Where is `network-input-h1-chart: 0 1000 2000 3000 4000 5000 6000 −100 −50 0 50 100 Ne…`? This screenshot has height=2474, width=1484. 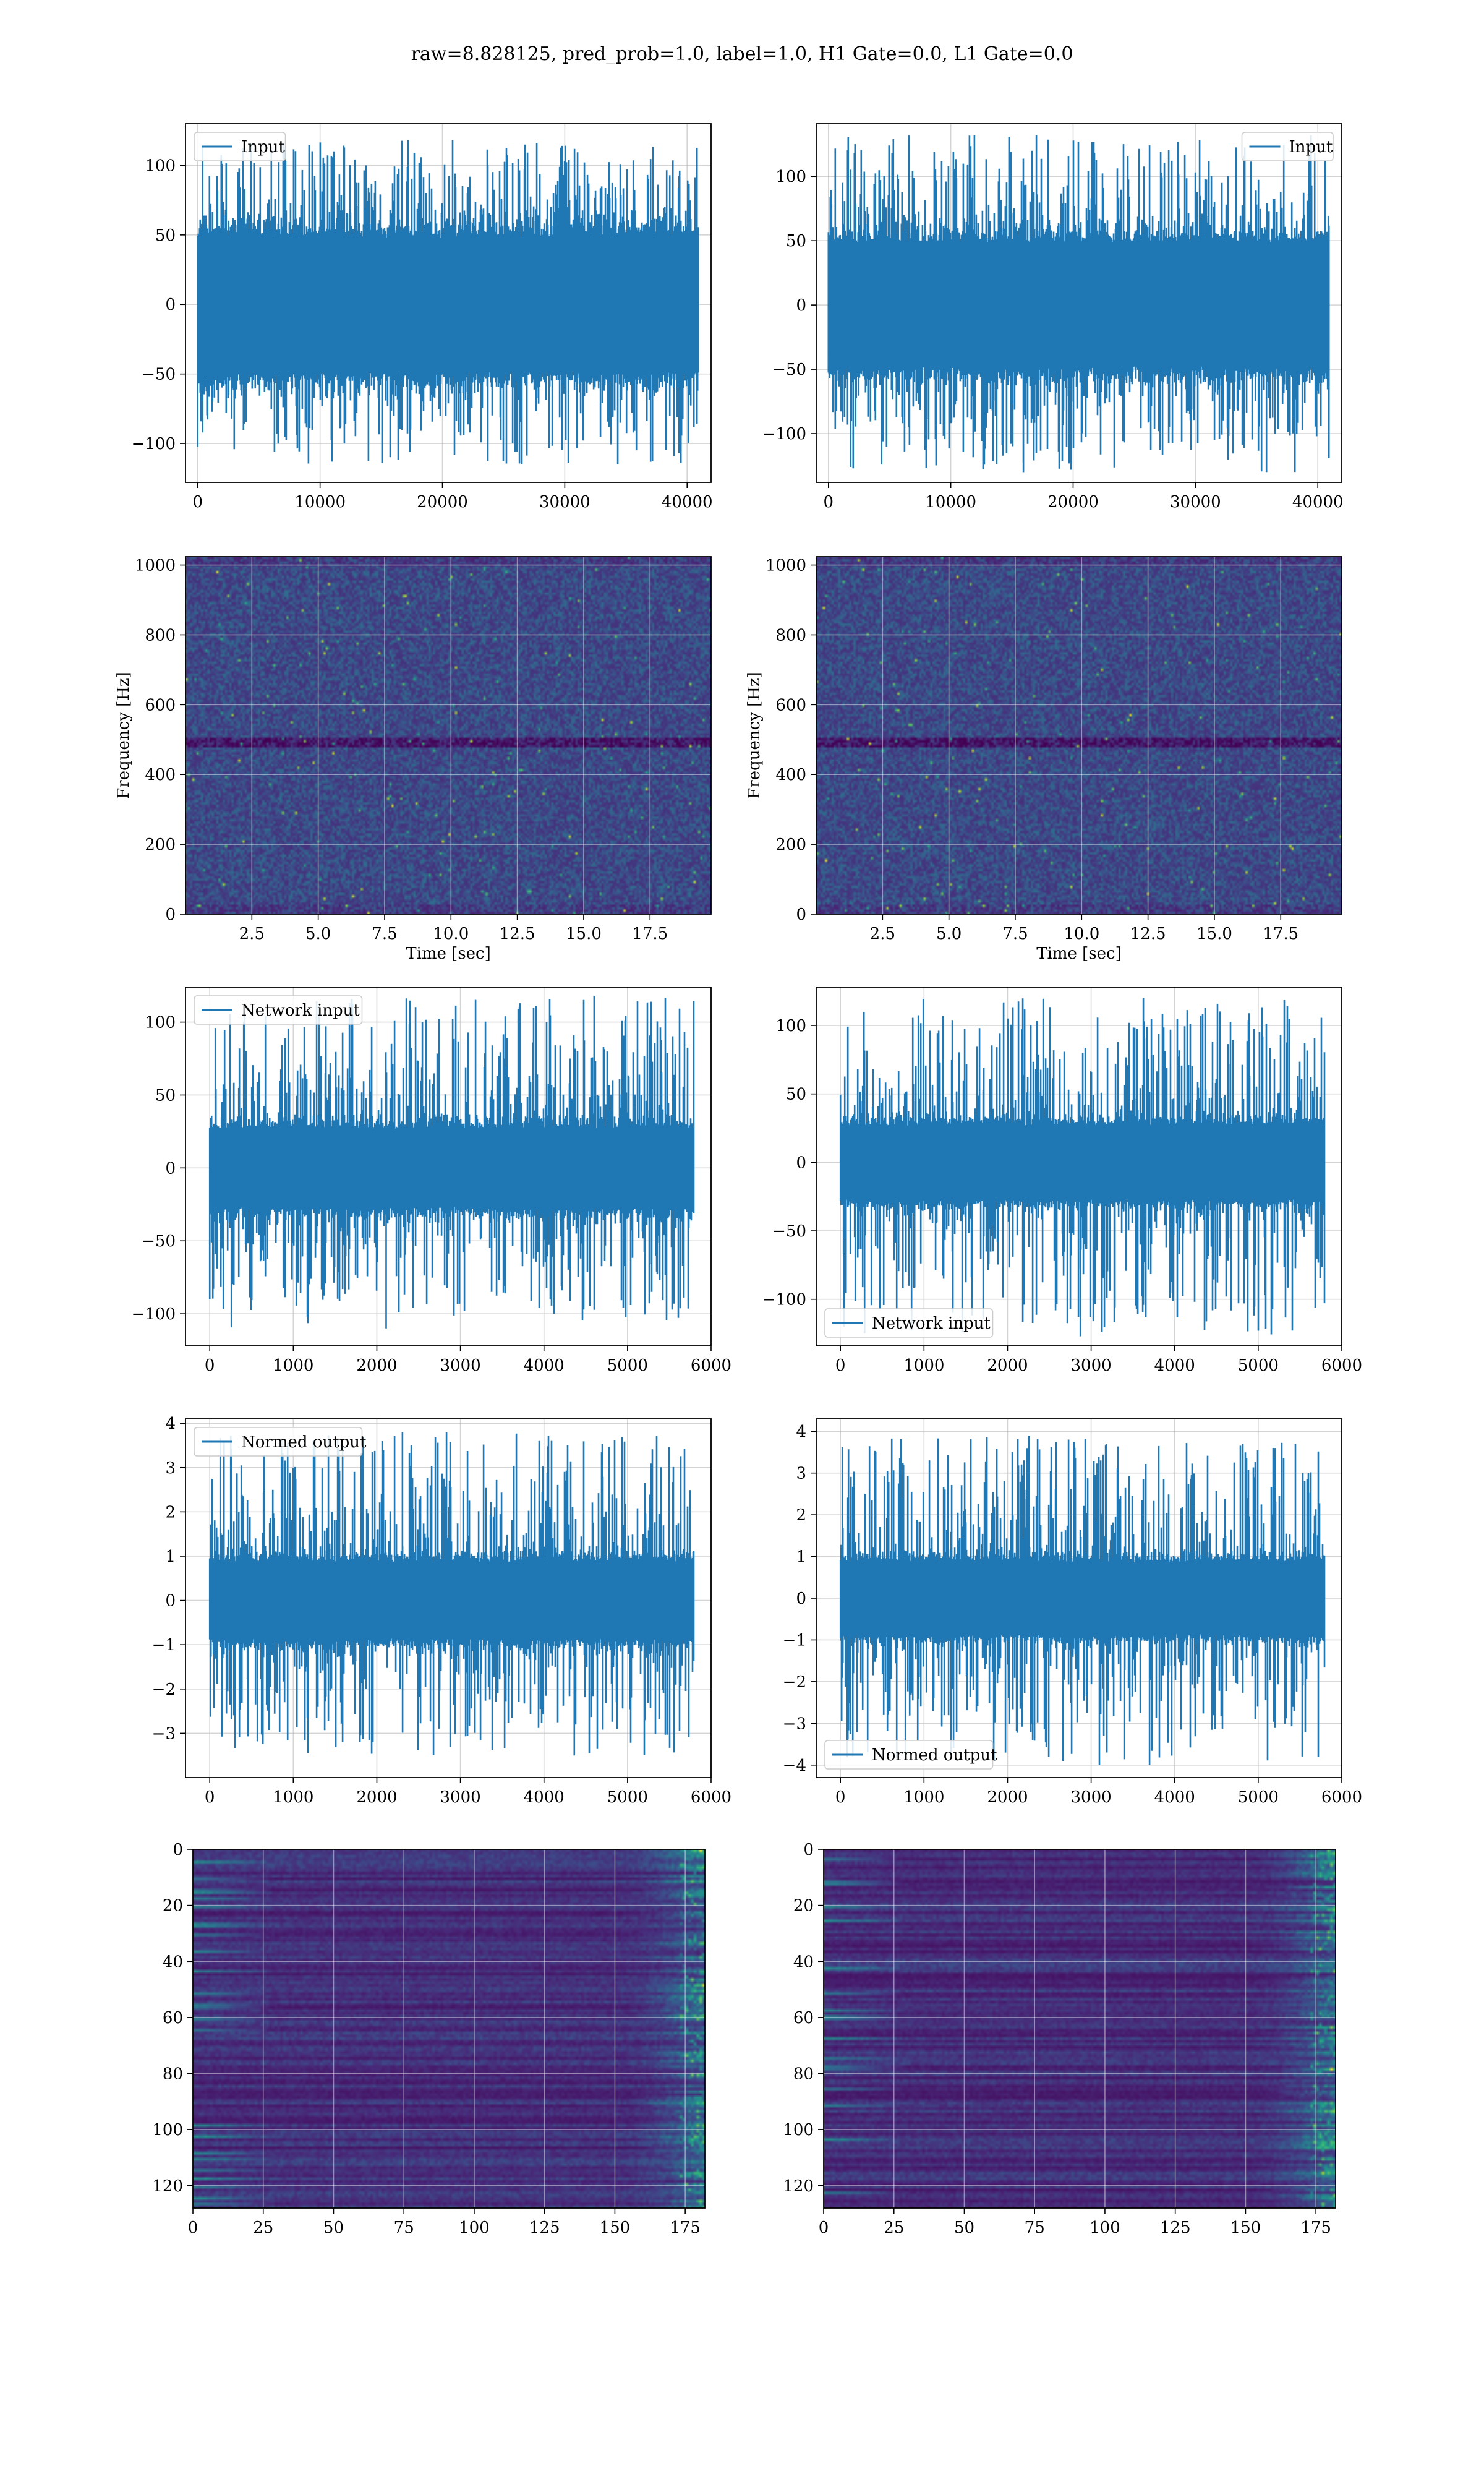
network-input-h1-chart: 0 1000 2000 3000 4000 5000 6000 −100 −50 0 50 100 Ne… is located at coordinates (431, 1181).